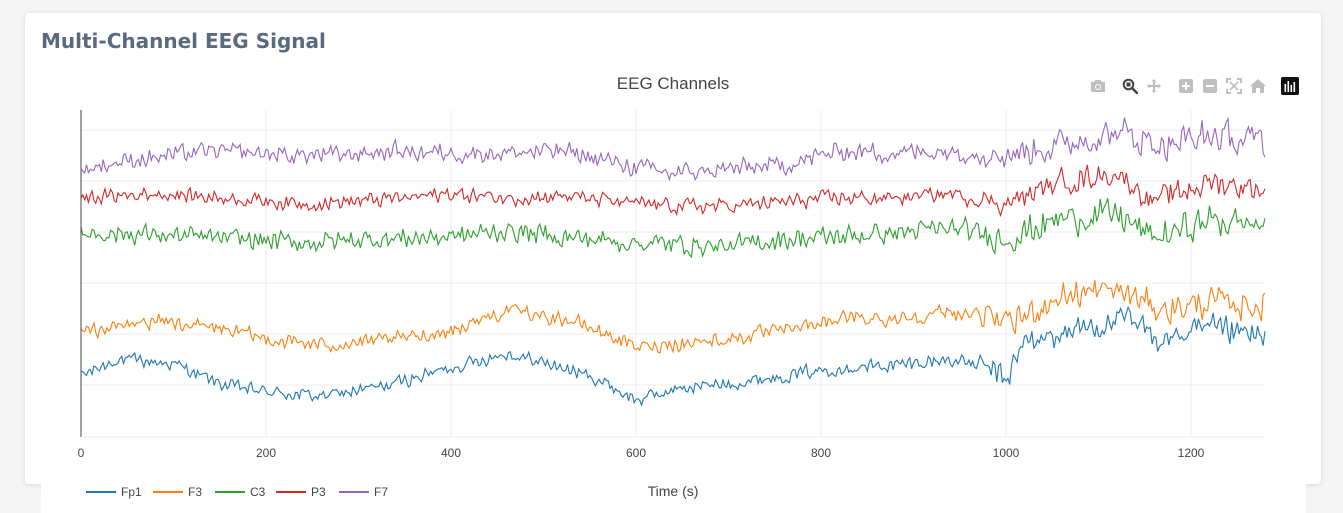 This screenshot has height=513, width=1343. What do you see at coordinates (183, 41) in the screenshot?
I see `card-title: Multi-Channel EEG Signal` at bounding box center [183, 41].